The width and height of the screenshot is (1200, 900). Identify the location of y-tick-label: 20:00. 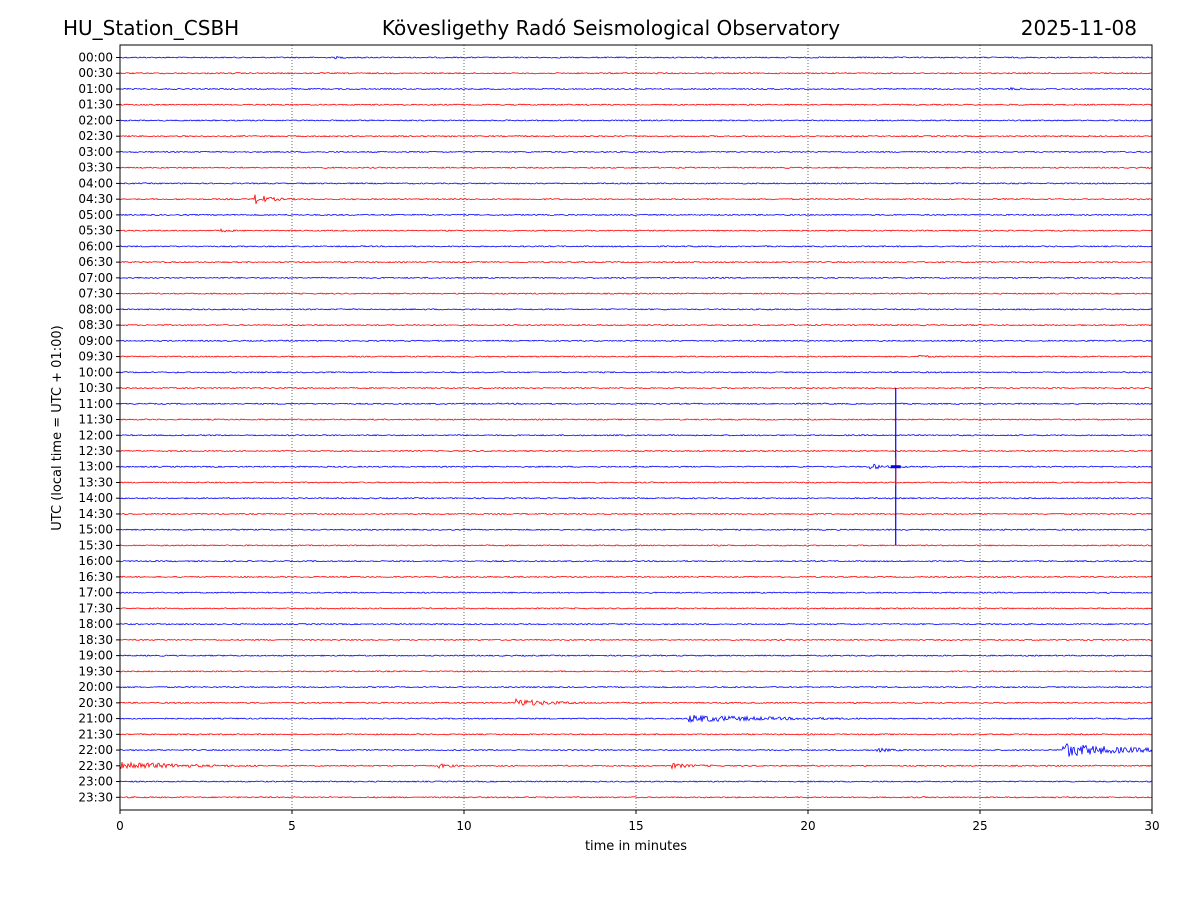
(95, 687).